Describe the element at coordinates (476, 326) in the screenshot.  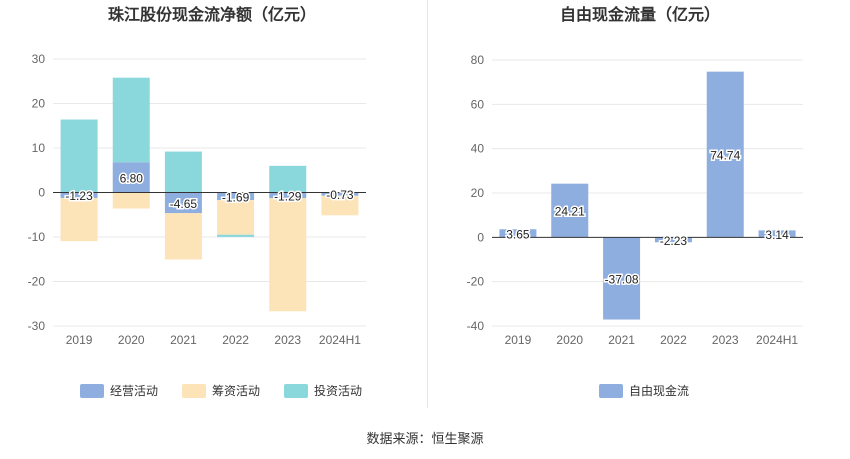
I see `y-tick-label: -40` at that location.